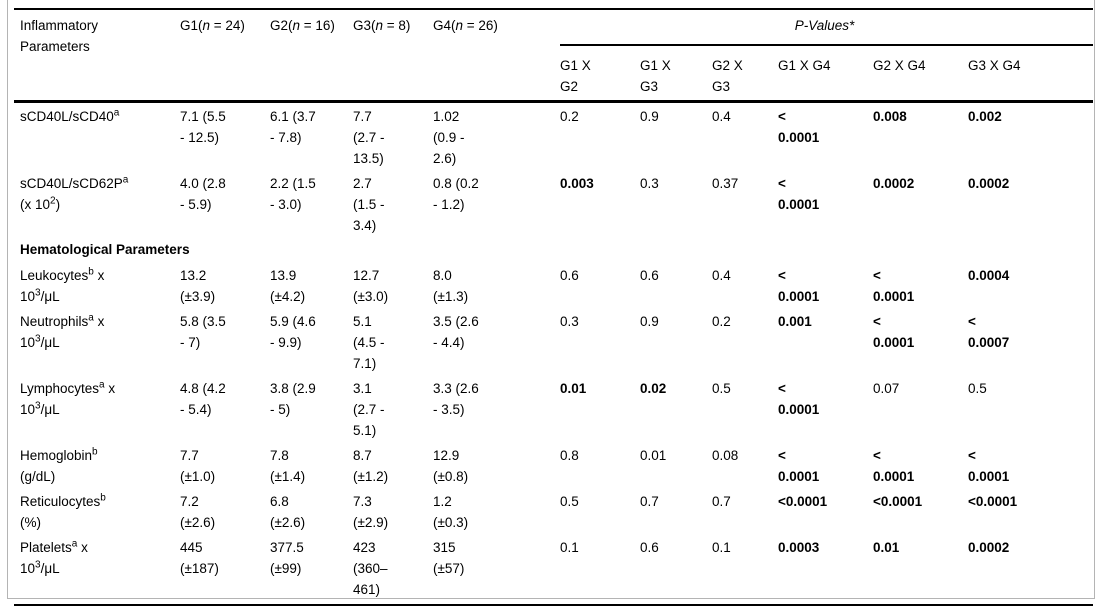 The height and width of the screenshot is (606, 1104). I want to click on value-cell: 1.2 (±0.3), so click(451, 512).